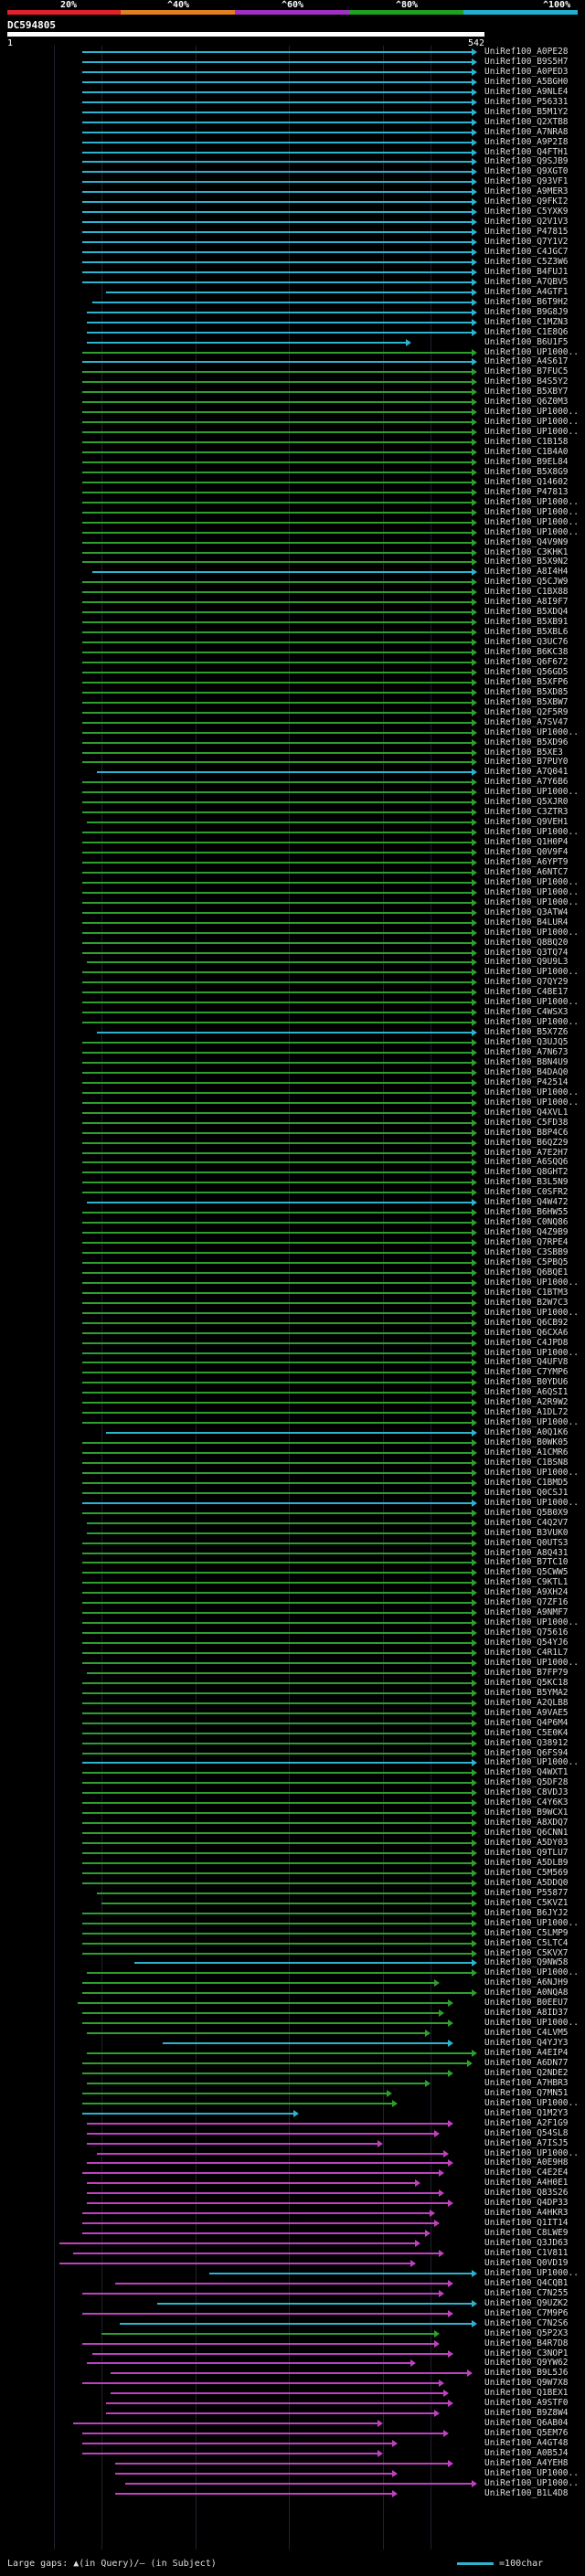 This screenshot has height=2576, width=585. What do you see at coordinates (527, 1823) in the screenshot?
I see `hit-label: UniRef100_A8XDQ7` at bounding box center [527, 1823].